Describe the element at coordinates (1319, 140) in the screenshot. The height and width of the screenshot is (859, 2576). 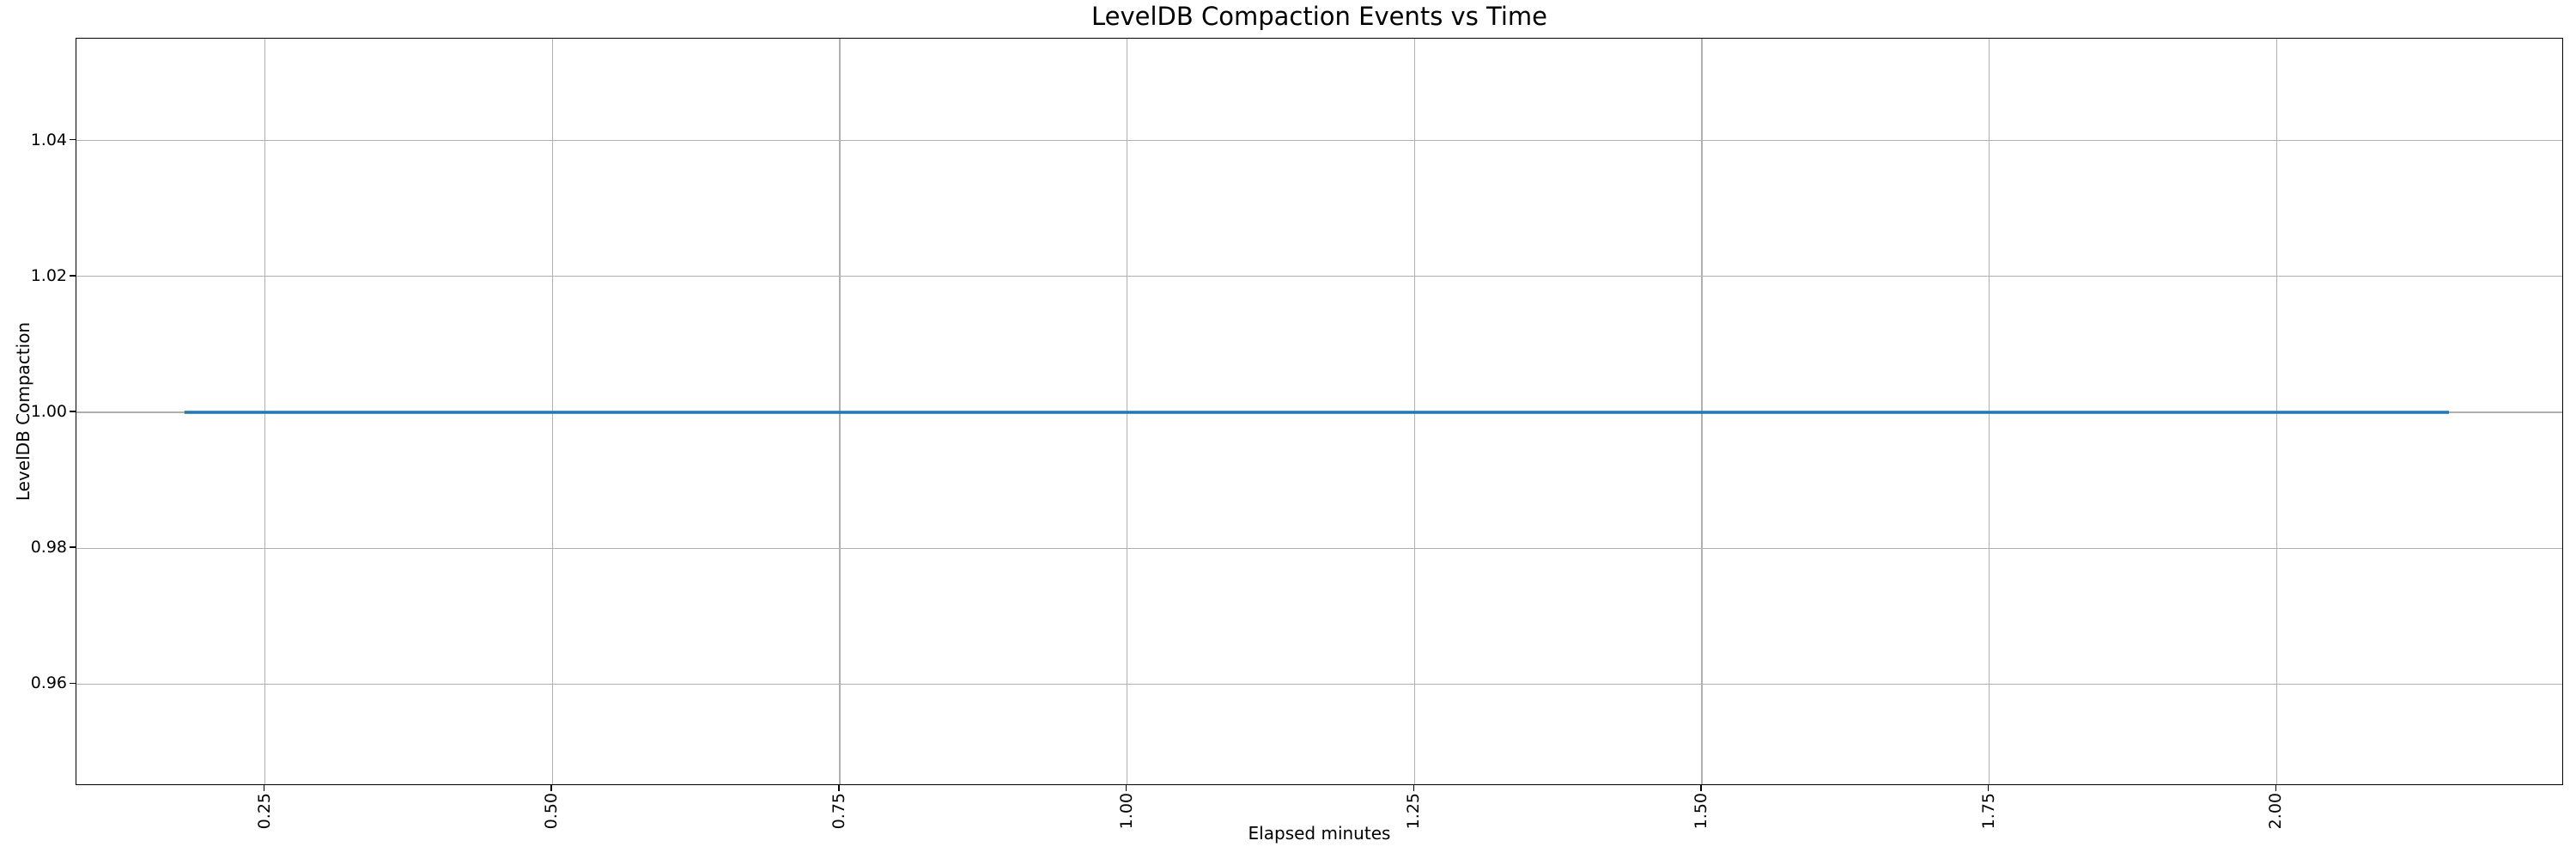
I see `gridline-y-1.04` at that location.